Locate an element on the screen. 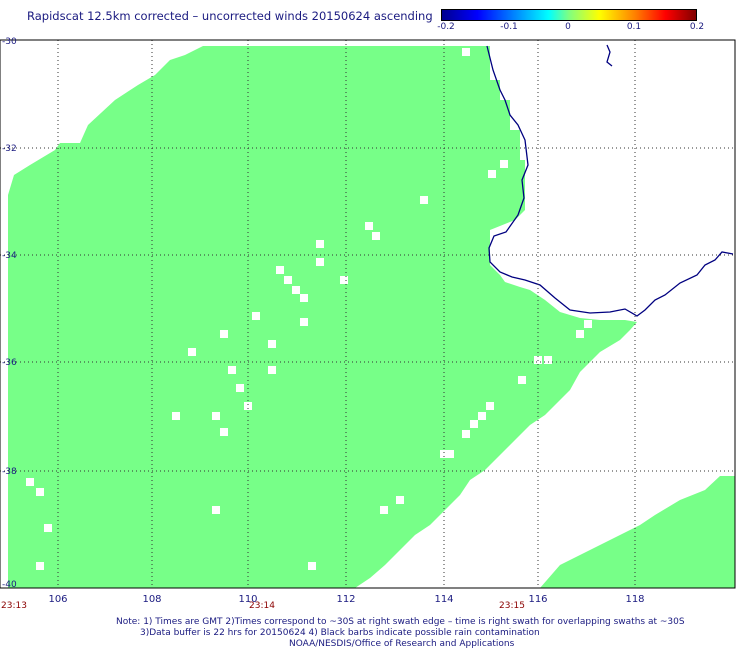  time-label: 23:14 is located at coordinates (262, 606).